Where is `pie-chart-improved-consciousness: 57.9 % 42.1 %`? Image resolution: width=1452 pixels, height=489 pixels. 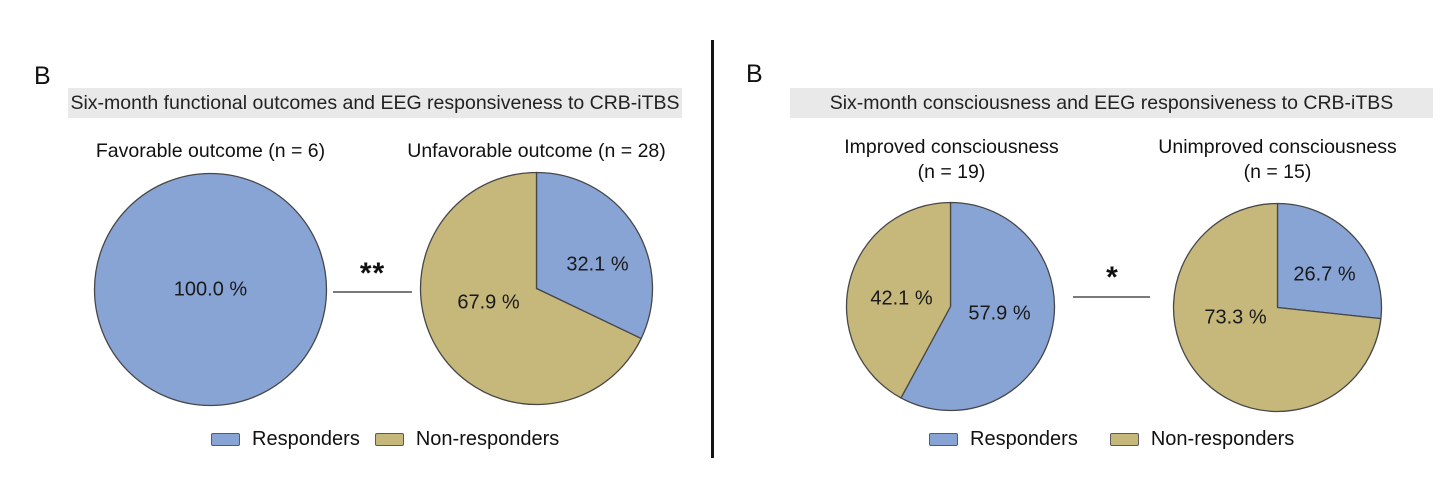
pie-chart-improved-consciousness: 57.9 % 42.1 % is located at coordinates (950, 306).